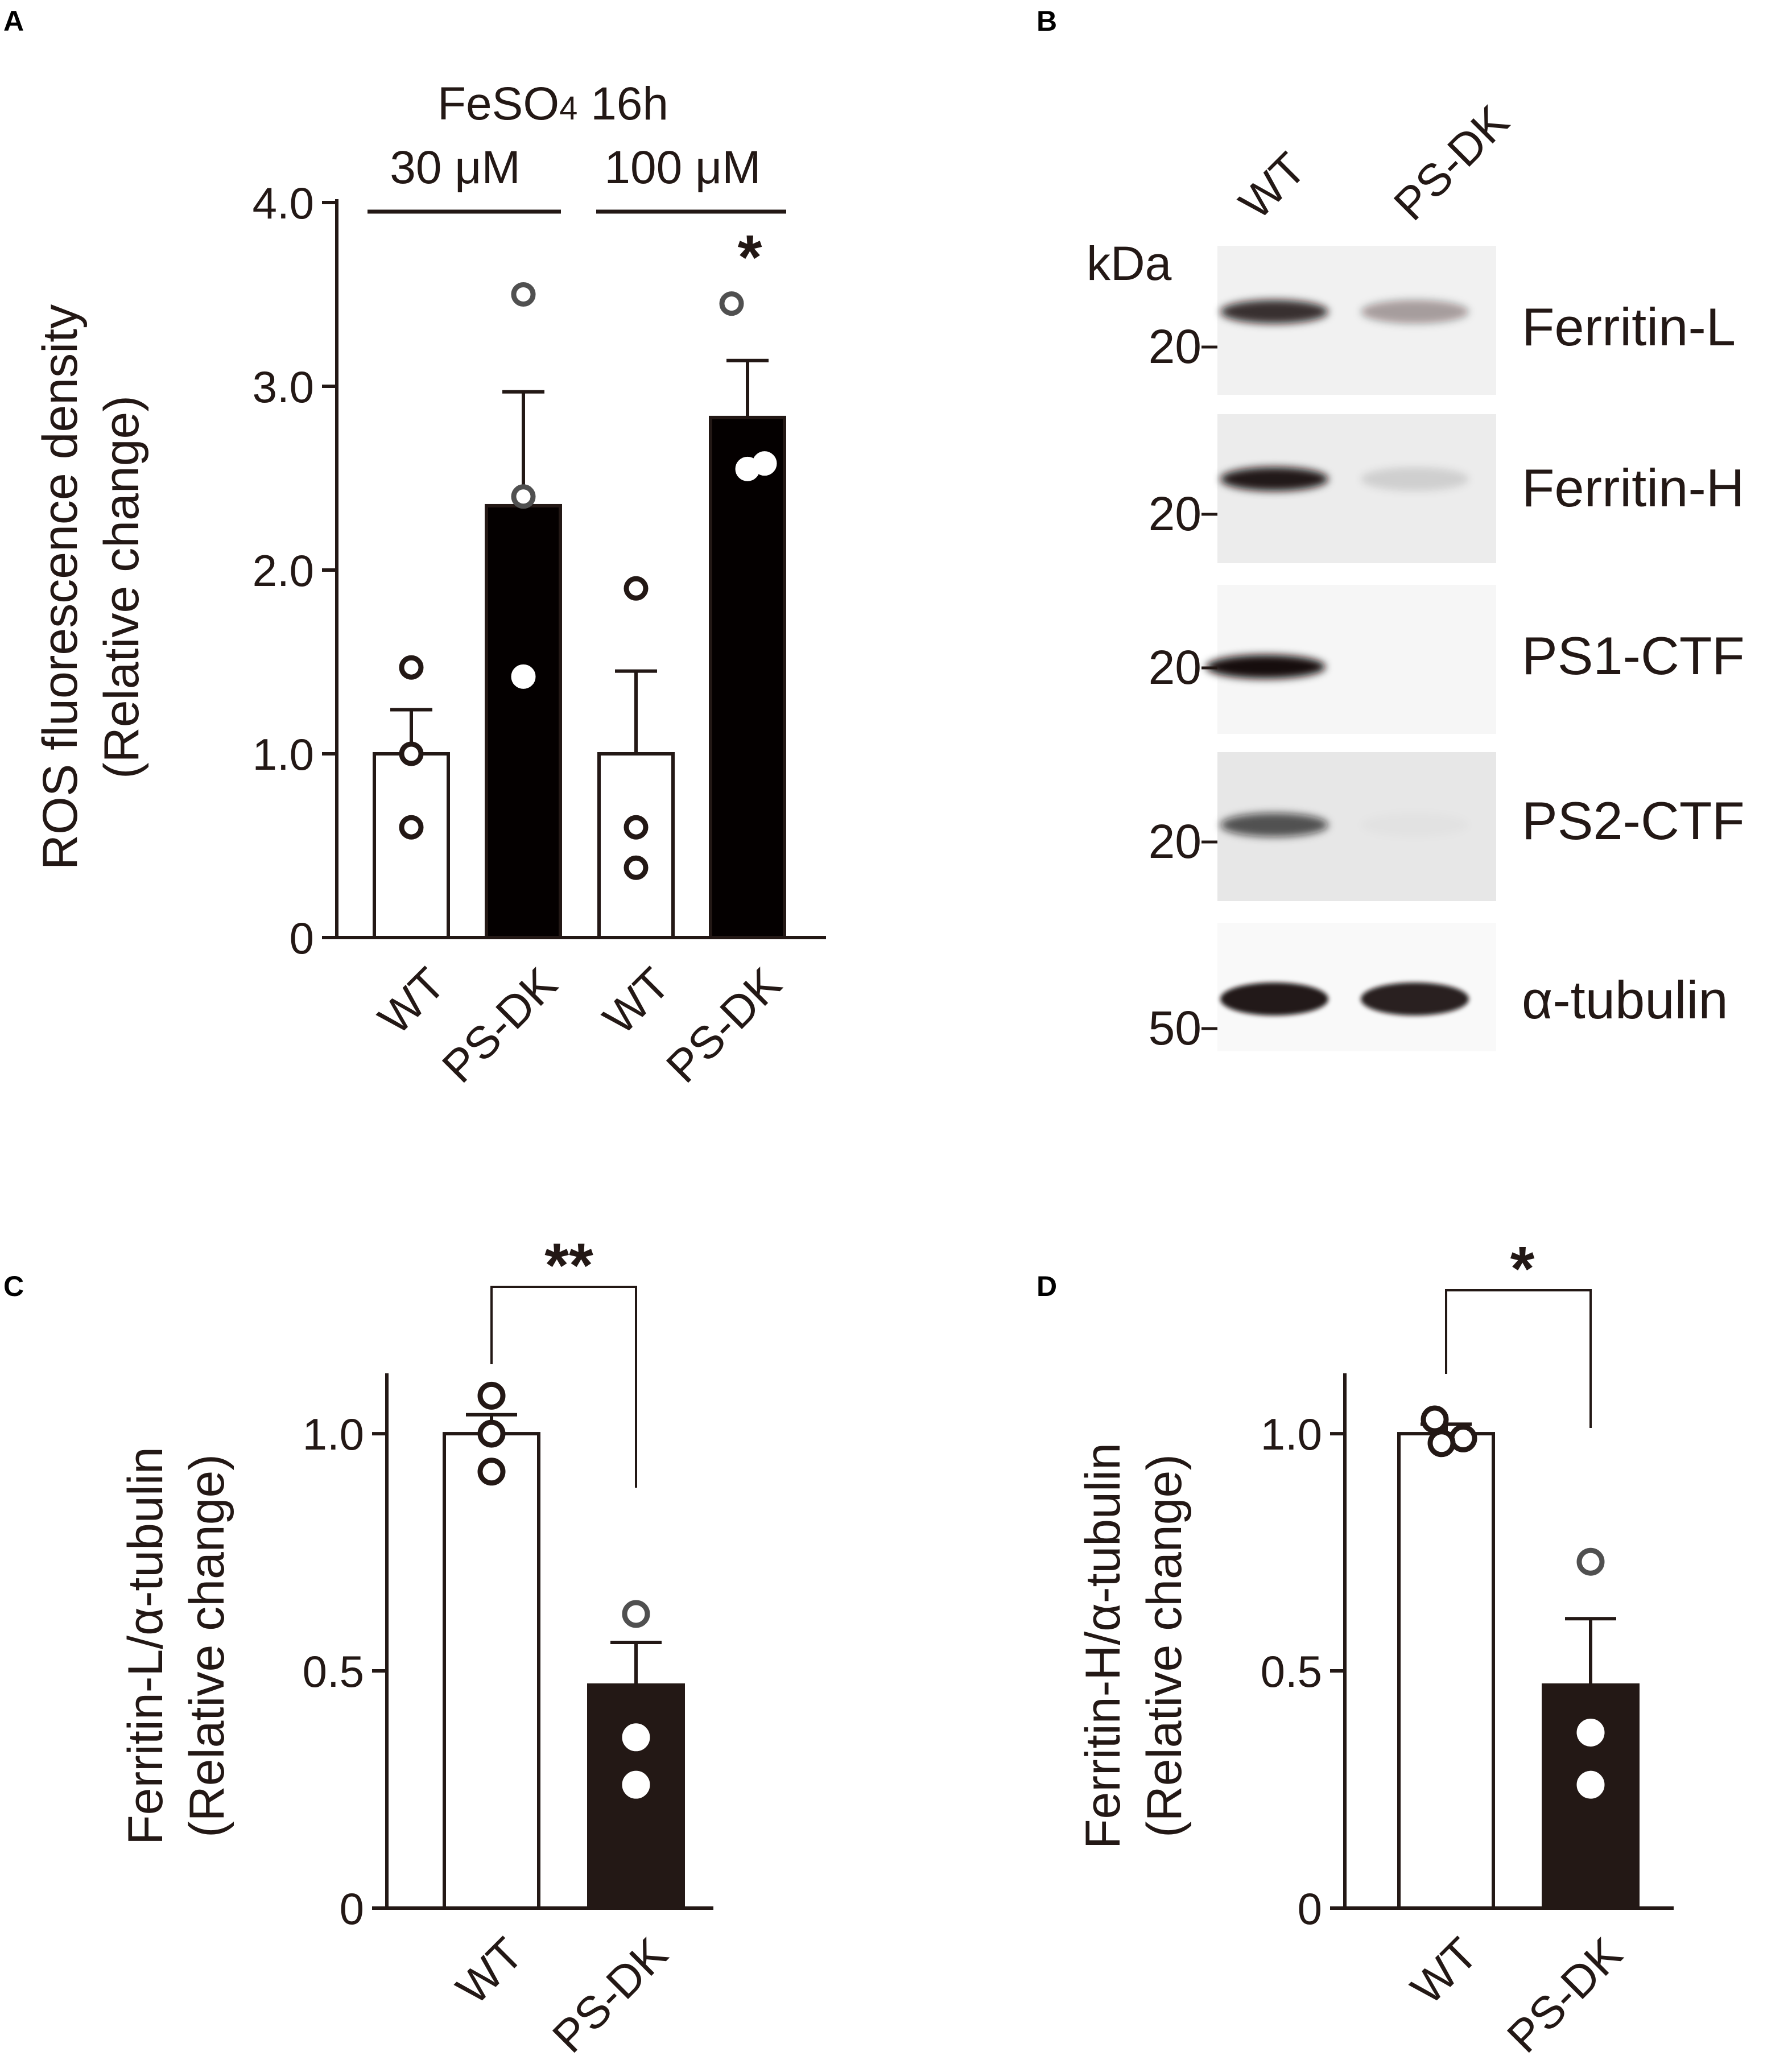 The image size is (1792, 2060). I want to click on significance-marker: **, so click(568, 1266).